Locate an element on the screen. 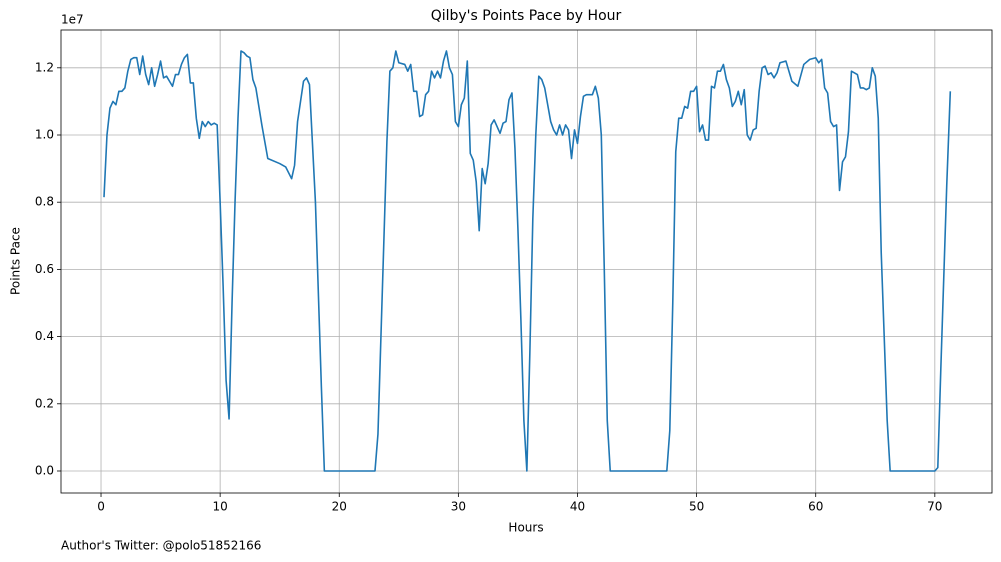  x-tick-label: 70 is located at coordinates (934, 507).